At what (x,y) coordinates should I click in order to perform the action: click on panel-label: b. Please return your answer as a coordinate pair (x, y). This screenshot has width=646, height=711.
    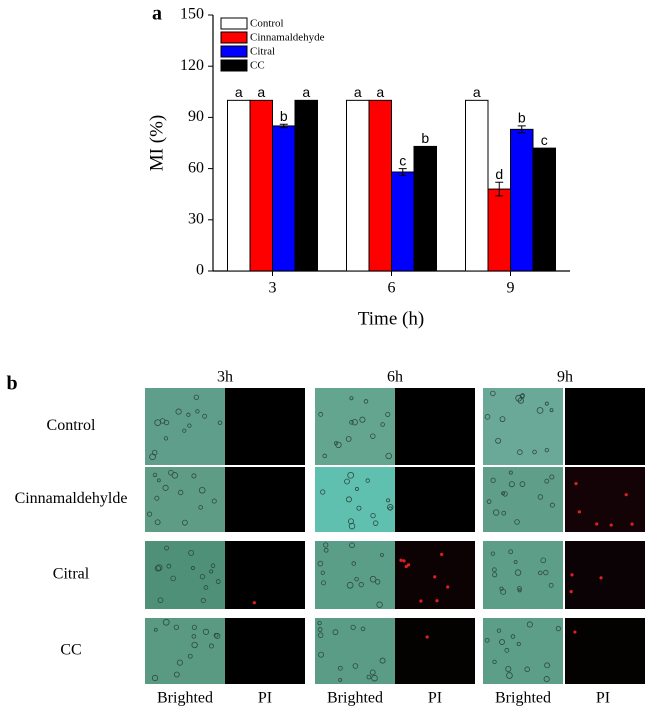
    Looking at the image, I should click on (11, 384).